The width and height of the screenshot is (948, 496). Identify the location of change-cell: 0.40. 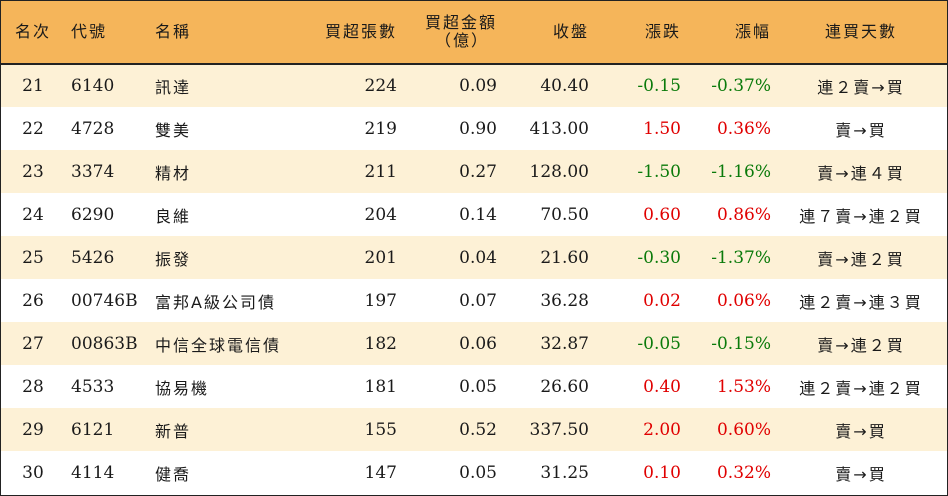
(662, 386).